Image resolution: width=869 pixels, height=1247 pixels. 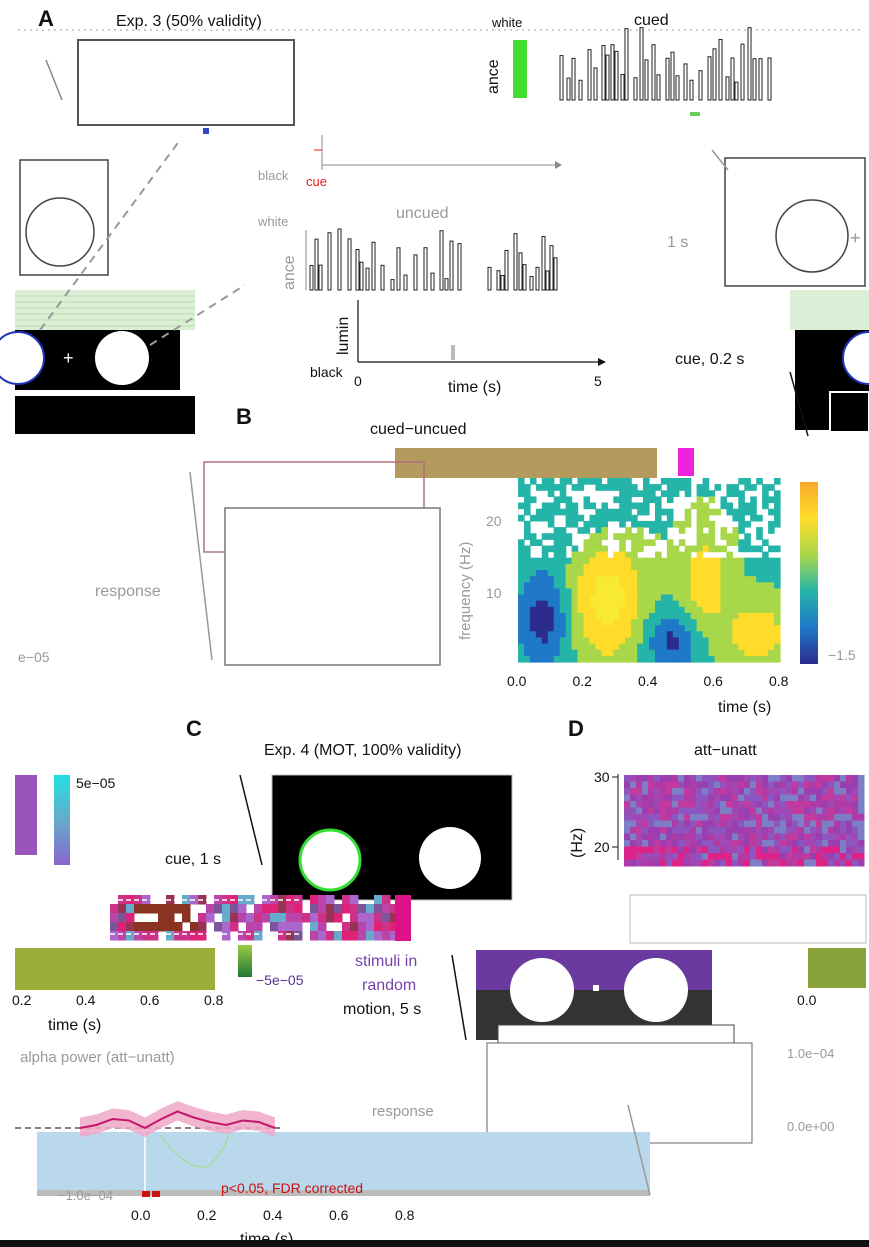 I want to click on c-colorbar-max: 5e−05, so click(x=96, y=783).